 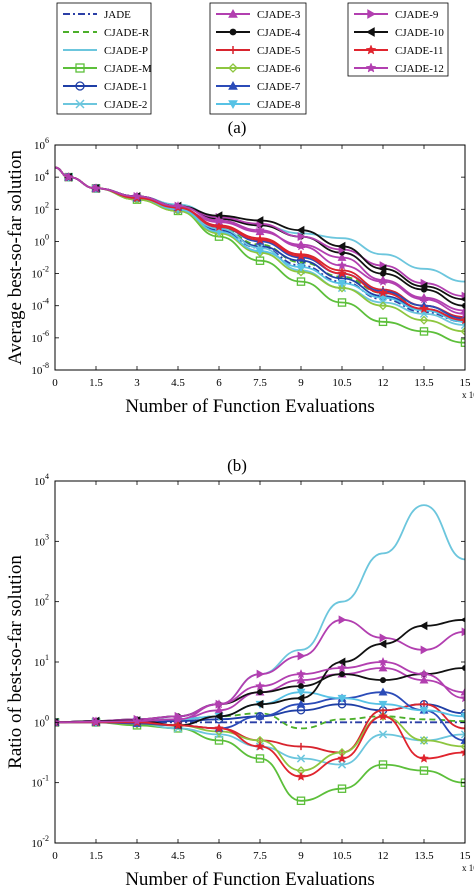 I want to click on legend-item: CJADE-4, so click(x=258, y=33).